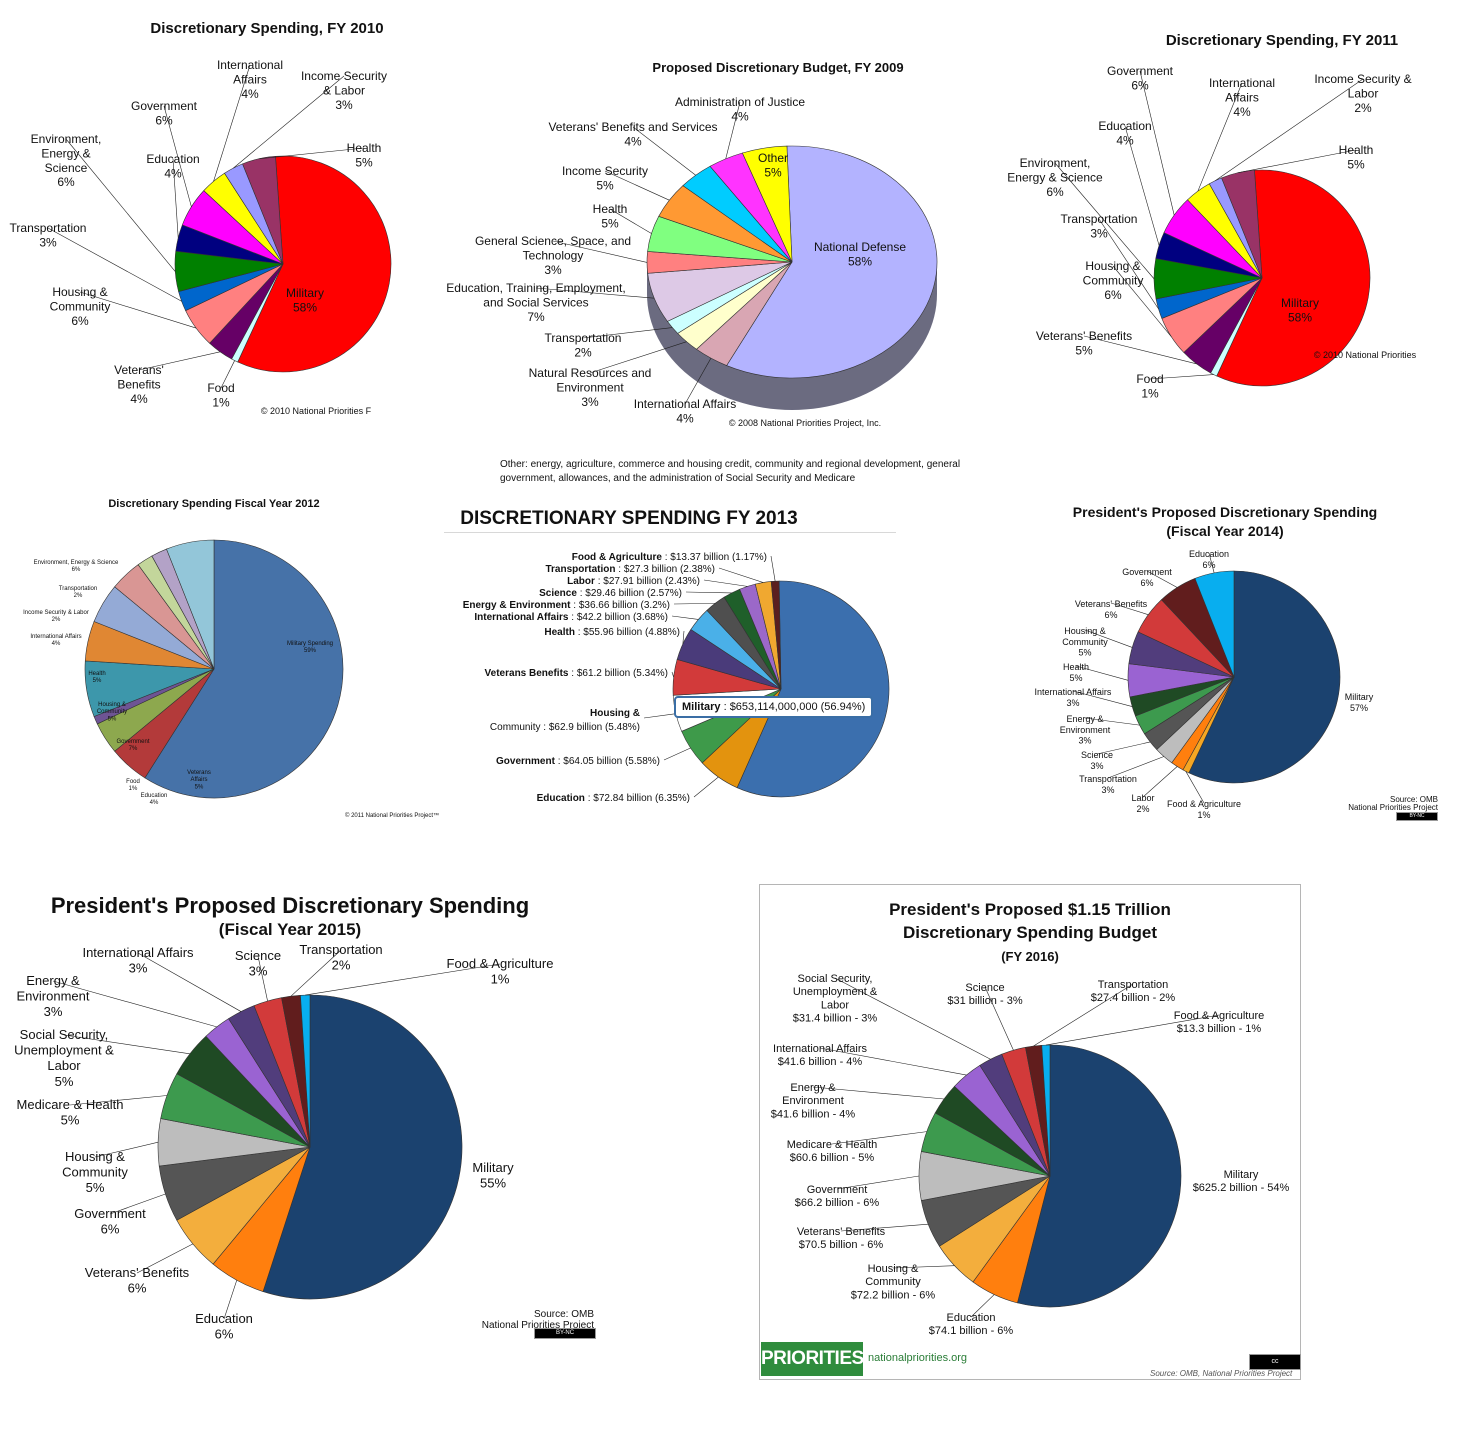  What do you see at coordinates (1128, 264) in the screenshot?
I see `fy2011-leader-transportation` at bounding box center [1128, 264].